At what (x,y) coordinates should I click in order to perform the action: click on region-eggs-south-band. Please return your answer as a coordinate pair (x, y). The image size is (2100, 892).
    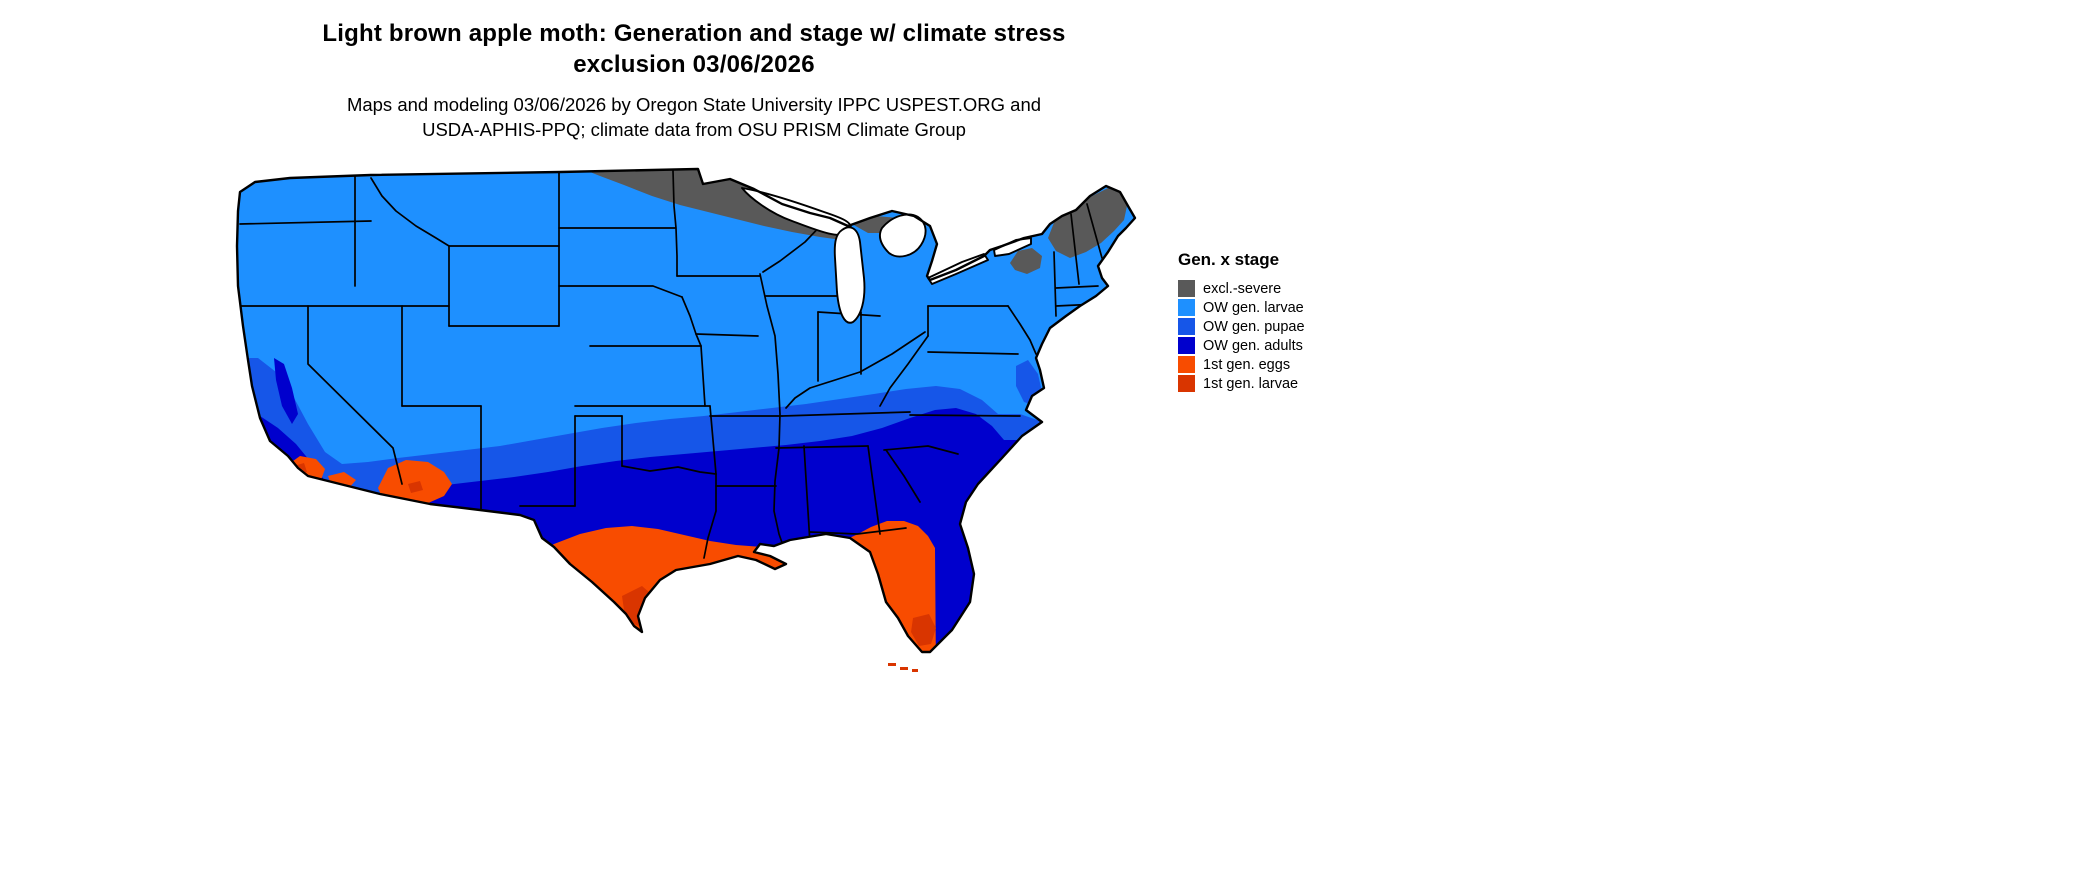
    Looking at the image, I should click on (722, 586).